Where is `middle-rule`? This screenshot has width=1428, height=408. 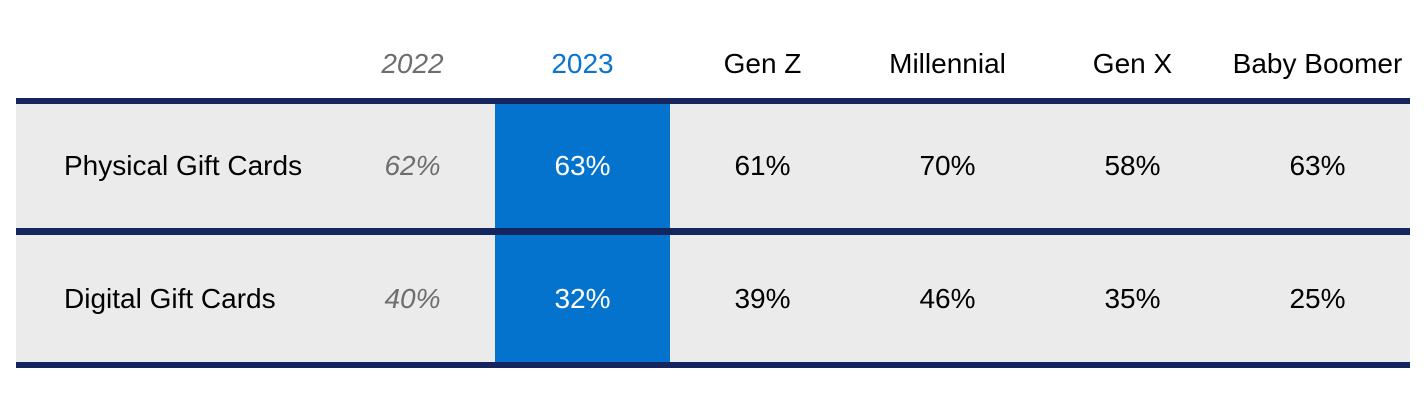
middle-rule is located at coordinates (713, 231).